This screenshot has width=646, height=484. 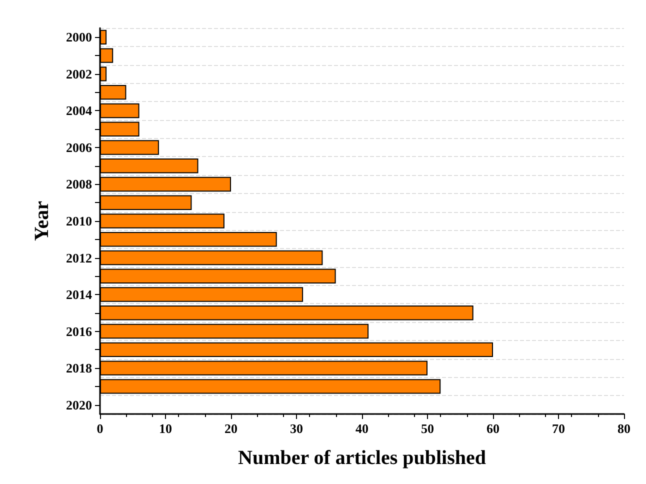 I want to click on y-tick-label: 2006, so click(x=79, y=147).